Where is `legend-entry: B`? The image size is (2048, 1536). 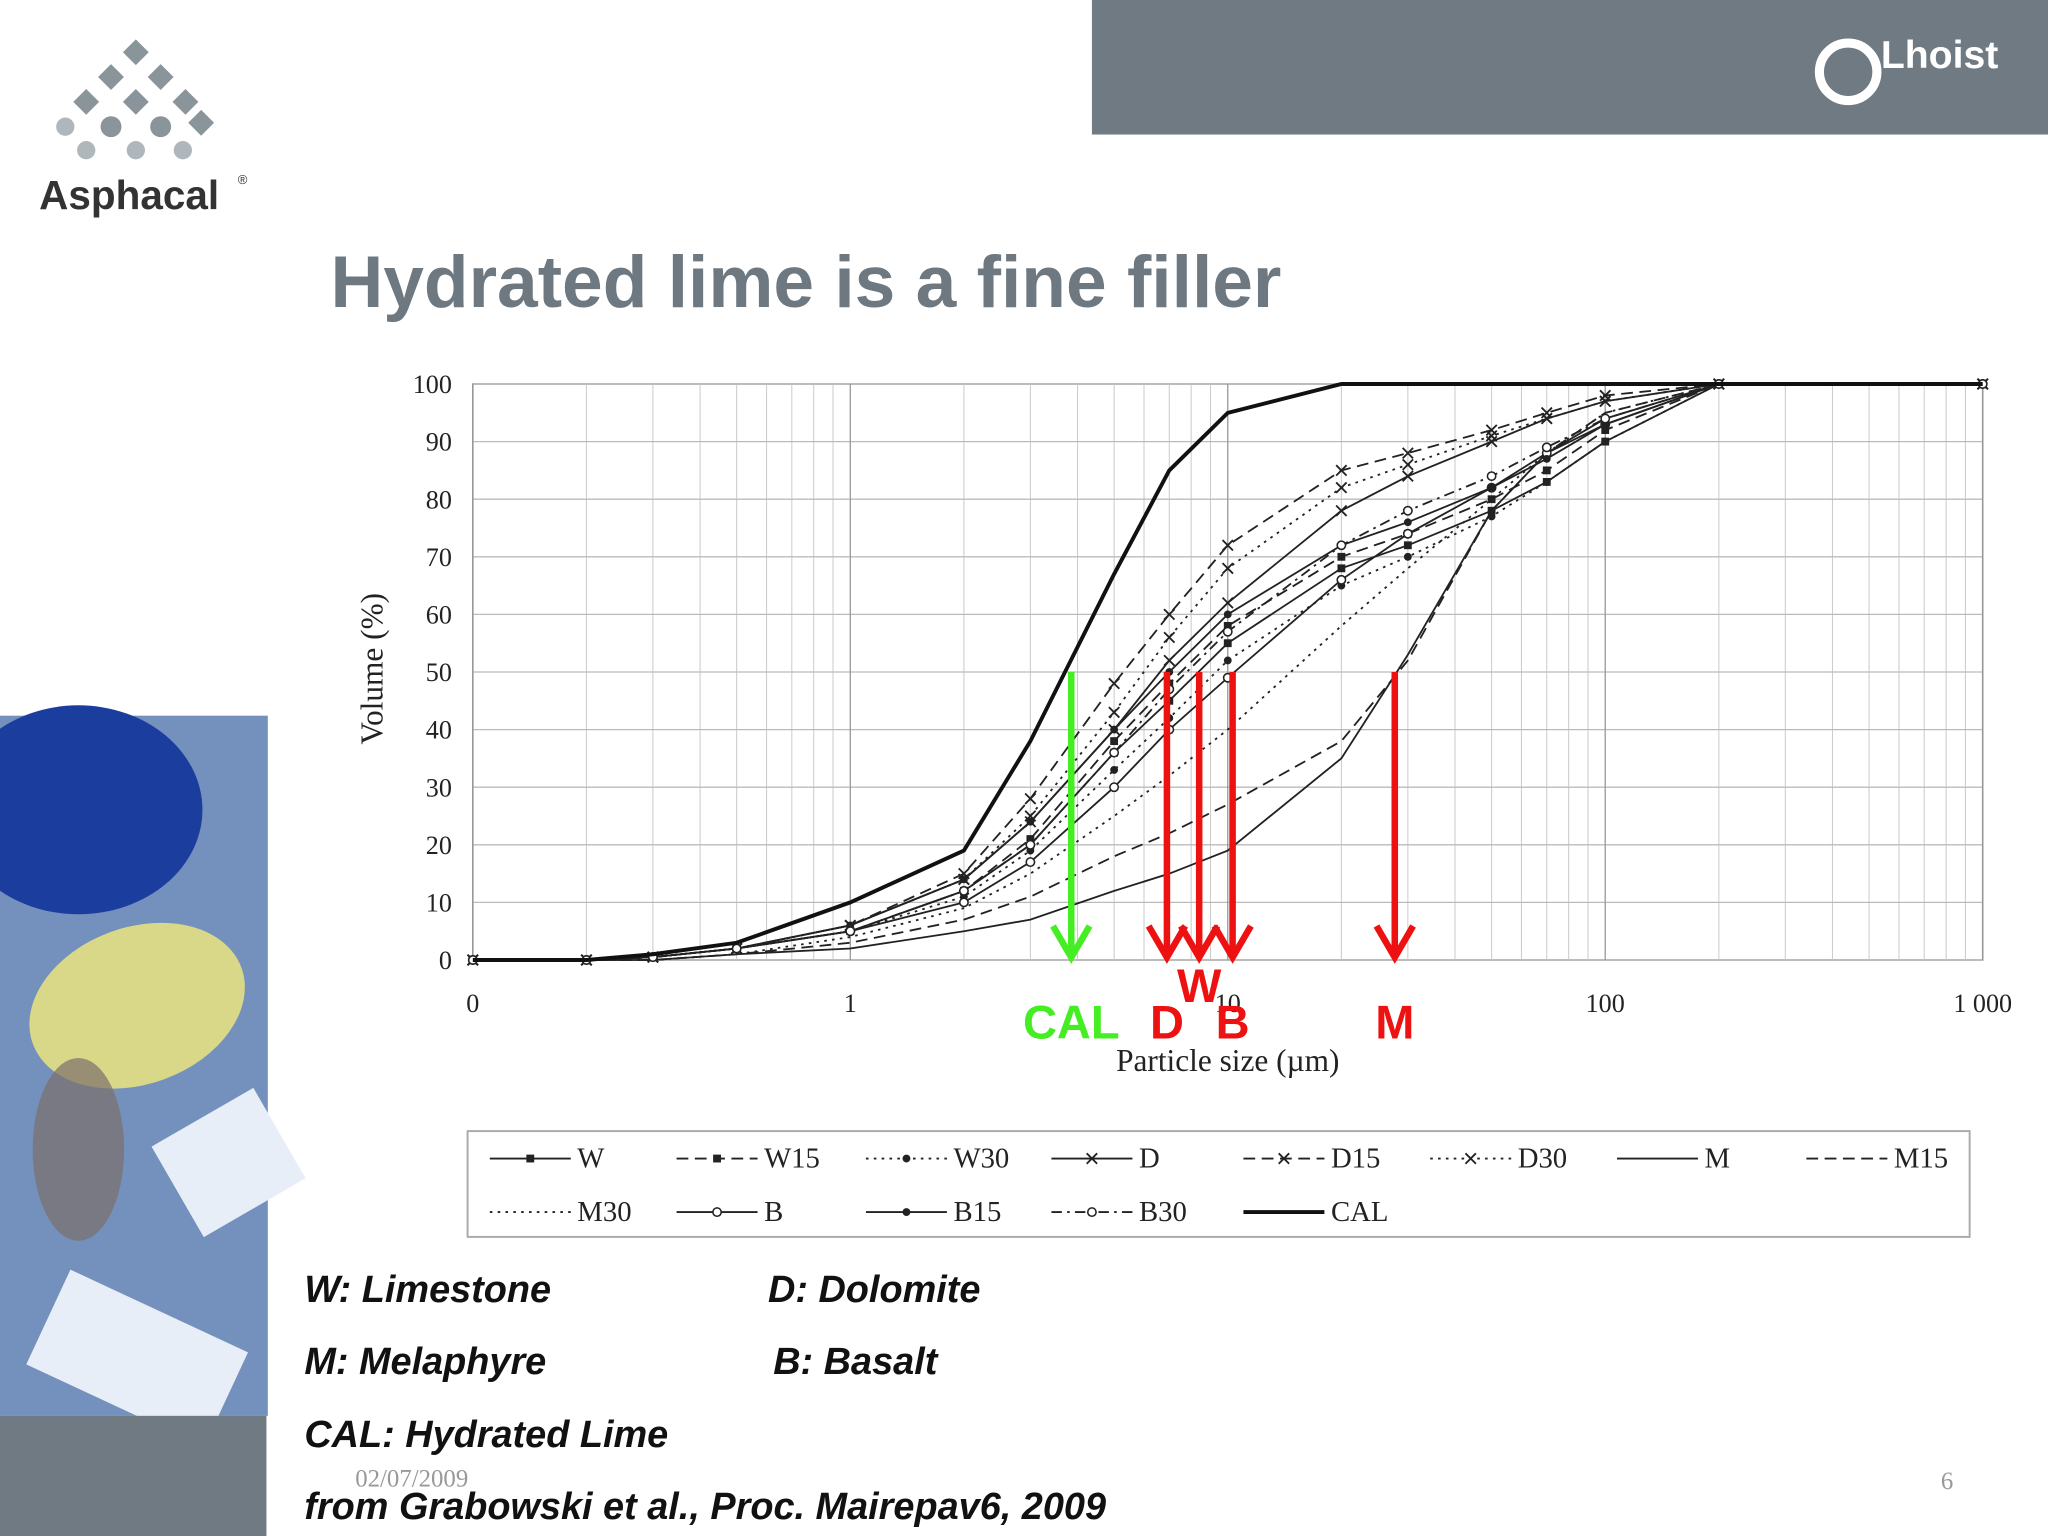
legend-entry: B is located at coordinates (729, 1212).